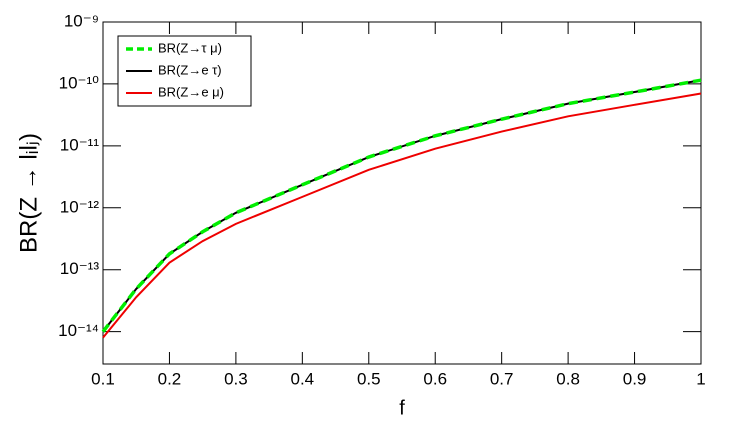 This screenshot has height=427, width=747. I want to click on legend-label: BR(Z→e τ), so click(190, 69).